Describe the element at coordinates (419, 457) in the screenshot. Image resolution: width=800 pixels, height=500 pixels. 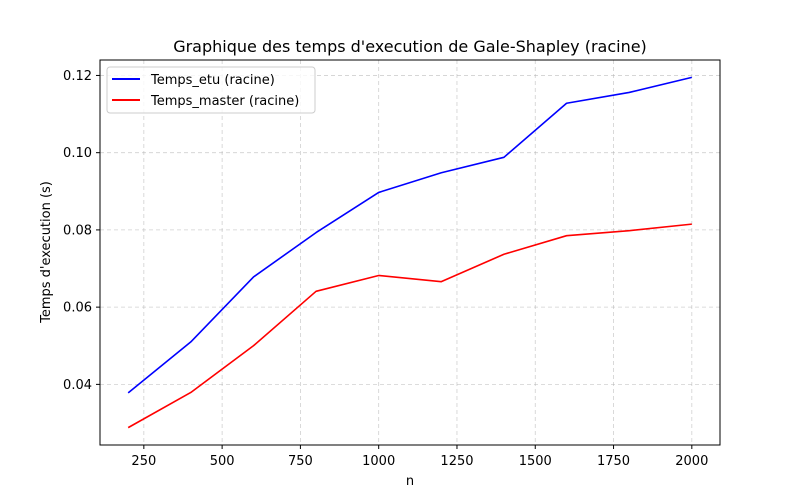
I see `x-axis: 250 500 750 1000 1250 1500 1750 2000` at that location.